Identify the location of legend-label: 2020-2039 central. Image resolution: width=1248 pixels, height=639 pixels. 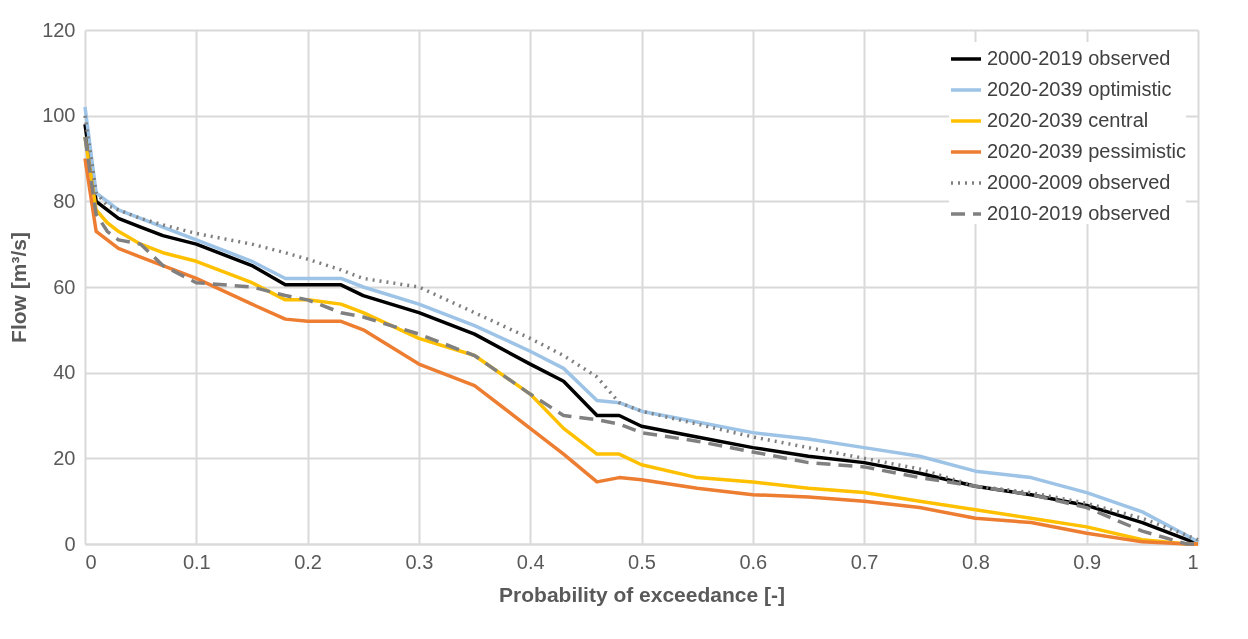
(1068, 120).